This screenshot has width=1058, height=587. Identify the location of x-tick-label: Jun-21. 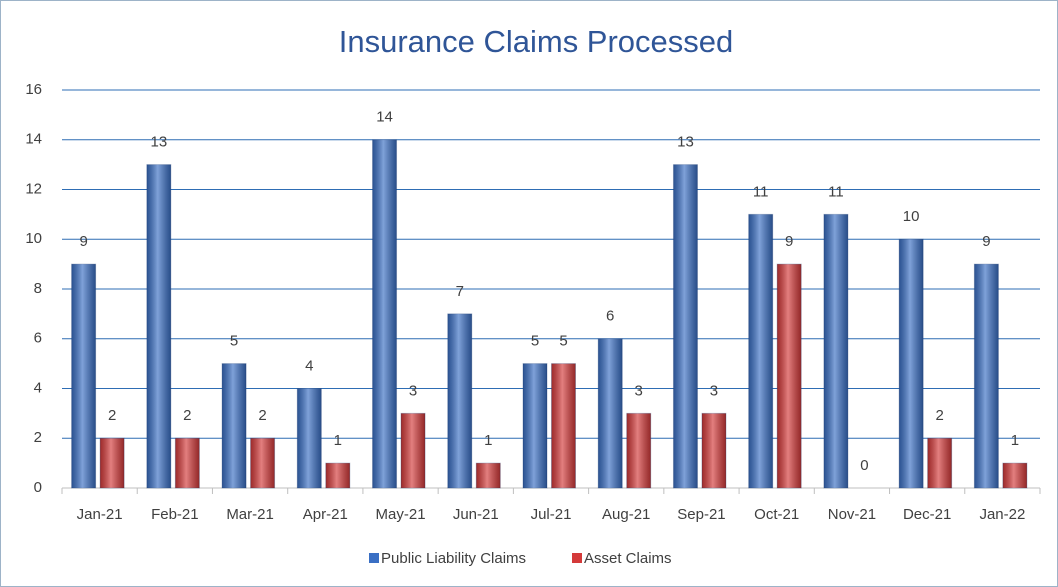
(476, 514).